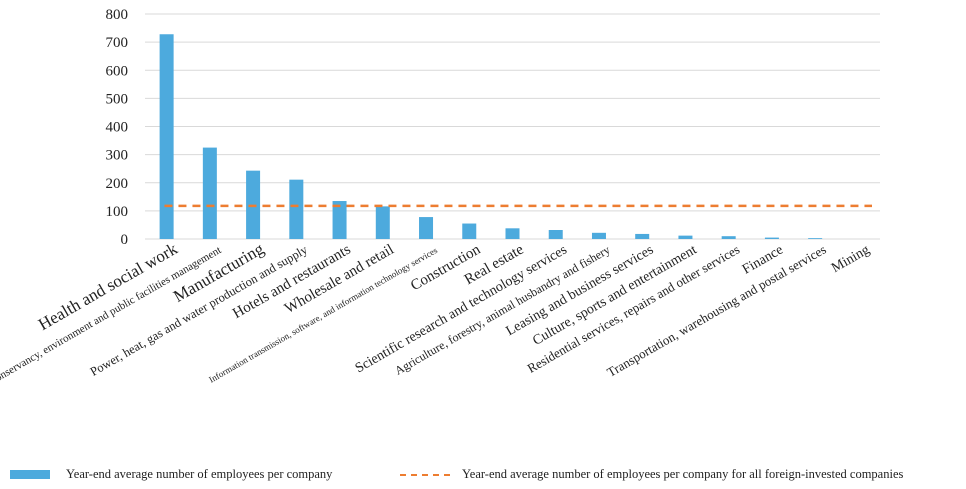 The width and height of the screenshot is (966, 489). What do you see at coordinates (117, 212) in the screenshot?
I see `y-tick-label: 100` at bounding box center [117, 212].